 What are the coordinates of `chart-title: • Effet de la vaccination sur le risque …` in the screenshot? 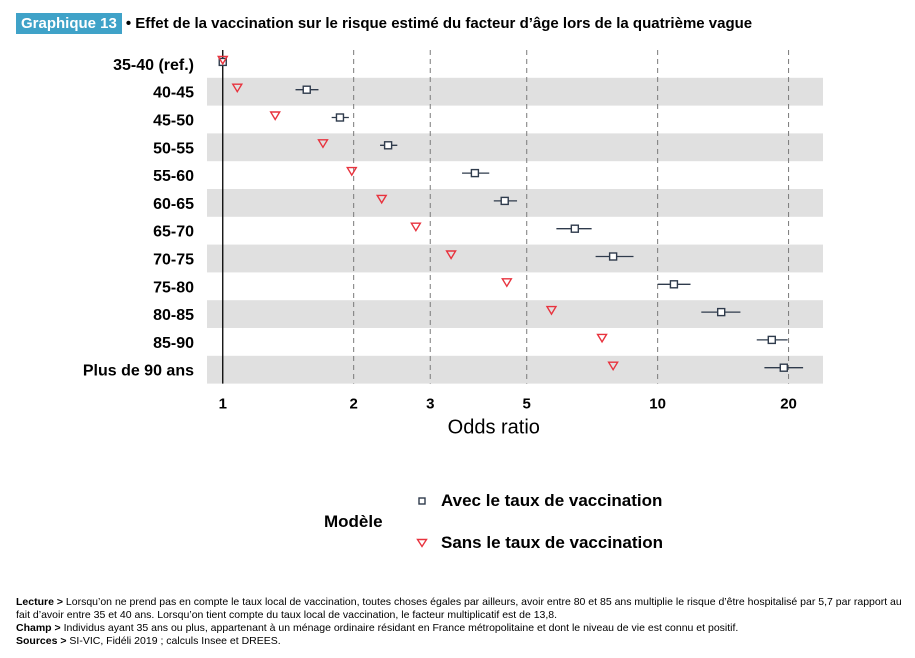 It's located at (439, 23).